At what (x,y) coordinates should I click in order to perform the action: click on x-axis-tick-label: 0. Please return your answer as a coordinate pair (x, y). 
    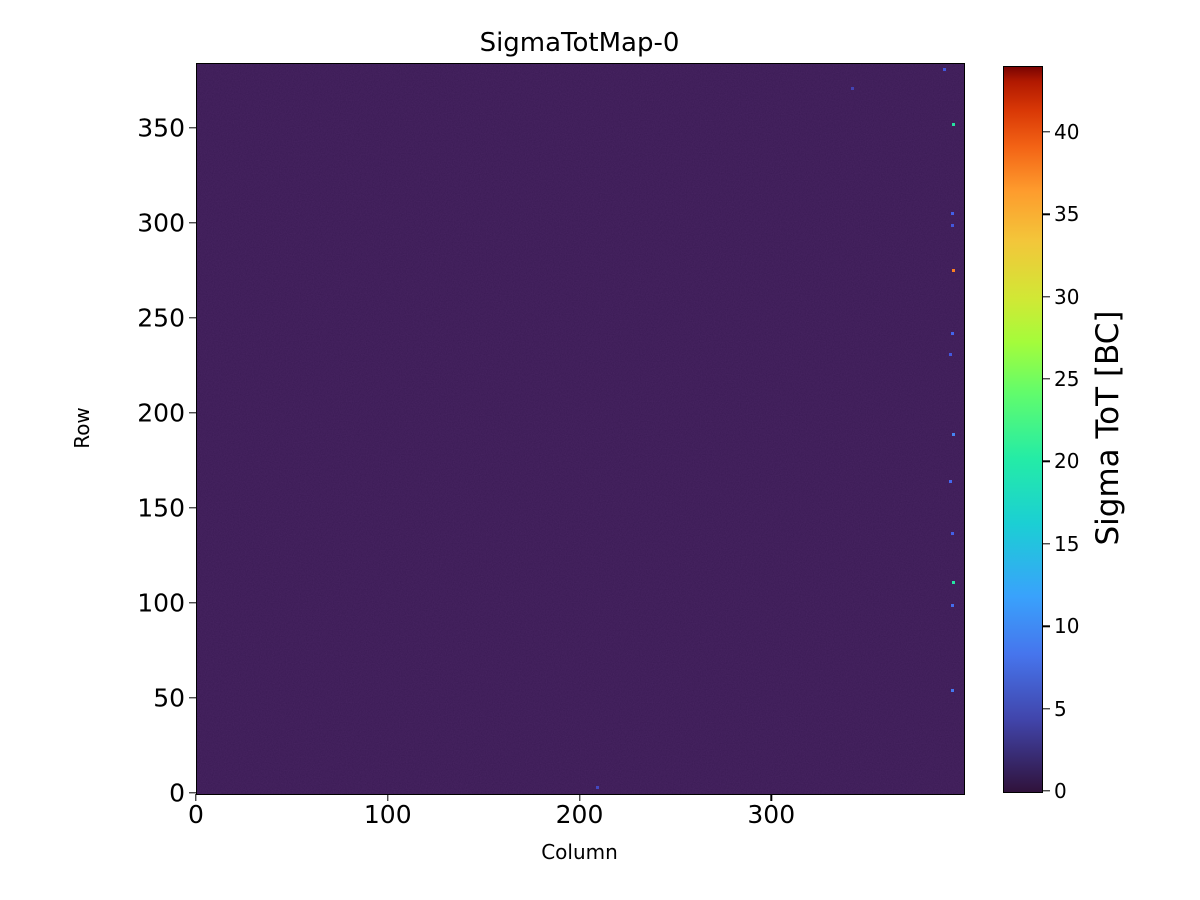
    Looking at the image, I should click on (196, 814).